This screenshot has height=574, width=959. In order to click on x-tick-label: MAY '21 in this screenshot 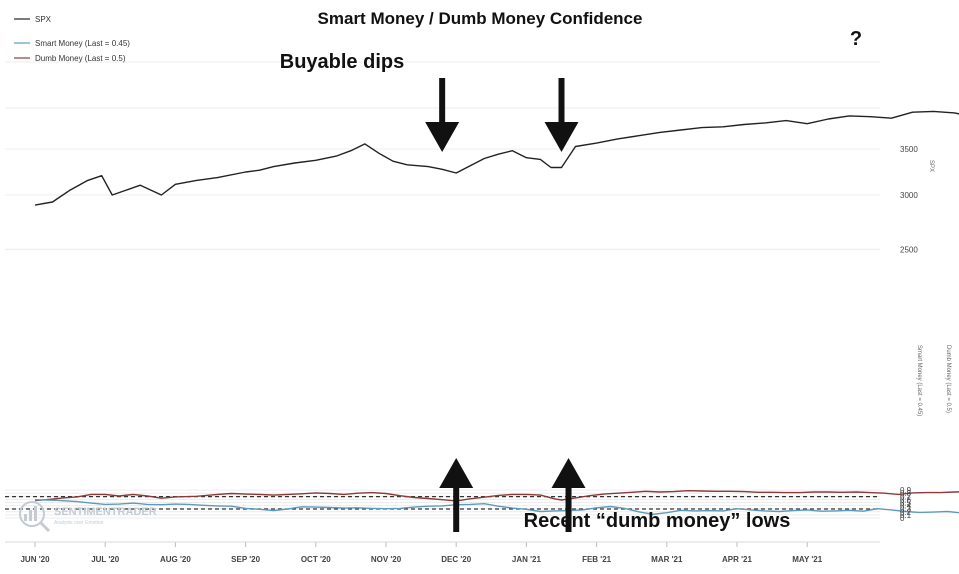, I will do `click(807, 559)`.